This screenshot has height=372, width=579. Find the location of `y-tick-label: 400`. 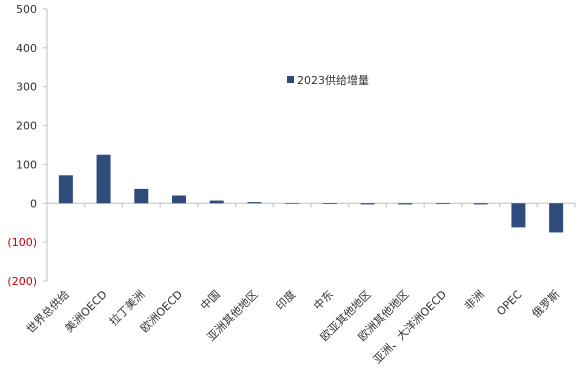

y-tick-label: 400 is located at coordinates (26, 48).